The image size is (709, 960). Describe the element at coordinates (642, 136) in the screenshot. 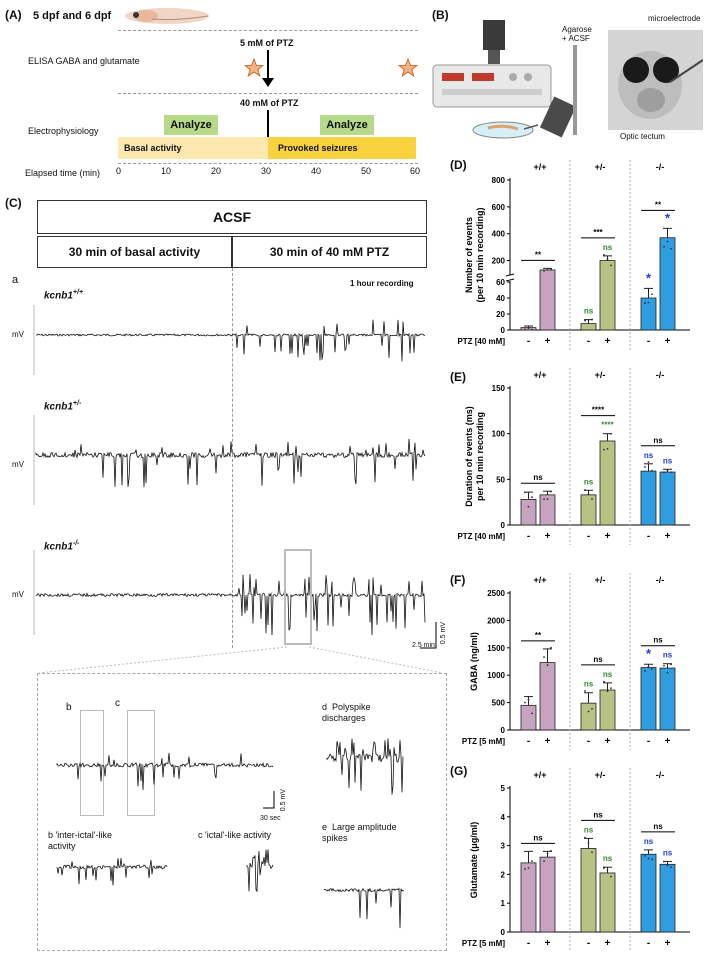

I see `optic-tectum-label: Optic tectum` at that location.